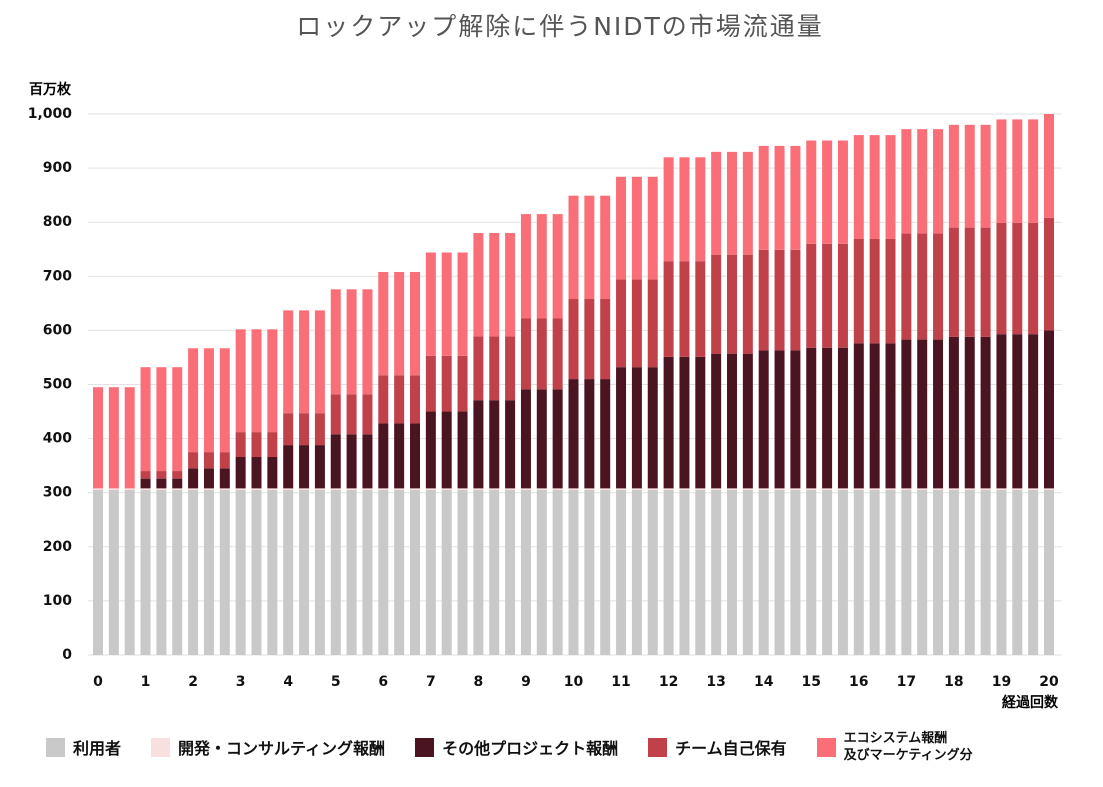 This screenshot has height=787, width=1103. I want to click on x-tick-label: 1, so click(146, 682).